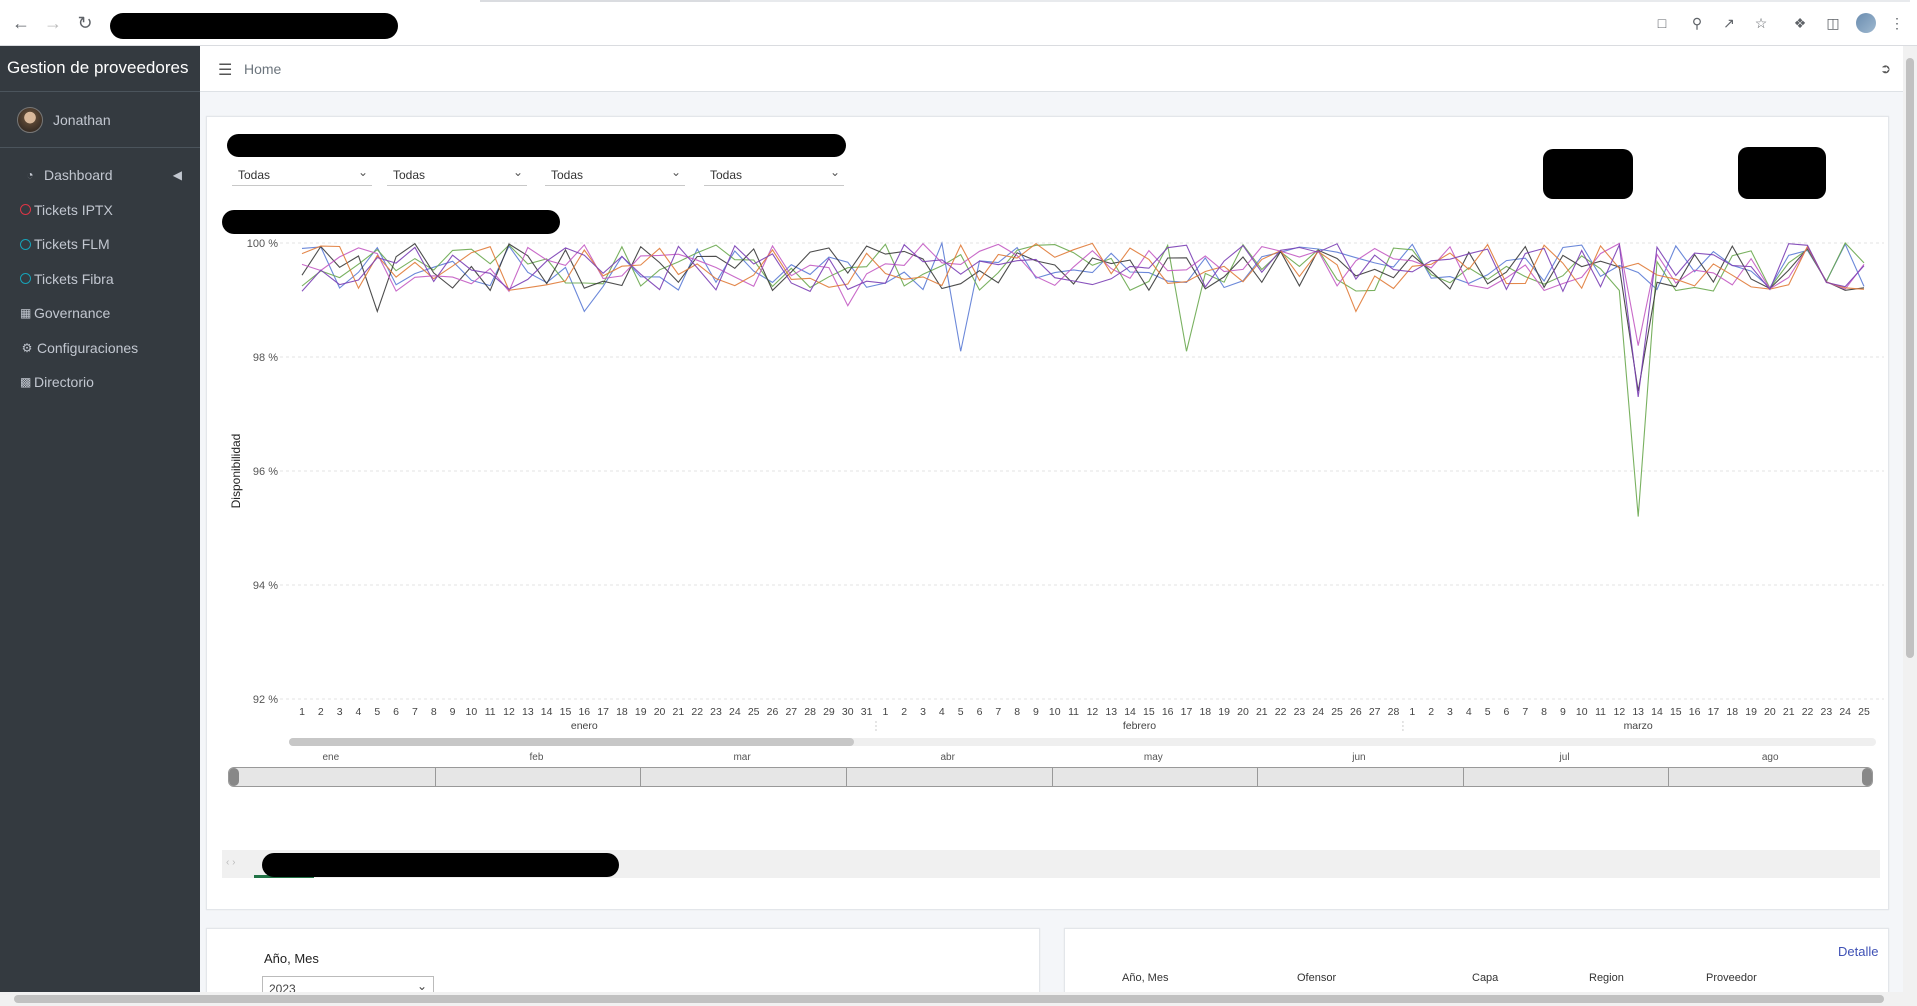  I want to click on profile-icon, so click(1866, 23).